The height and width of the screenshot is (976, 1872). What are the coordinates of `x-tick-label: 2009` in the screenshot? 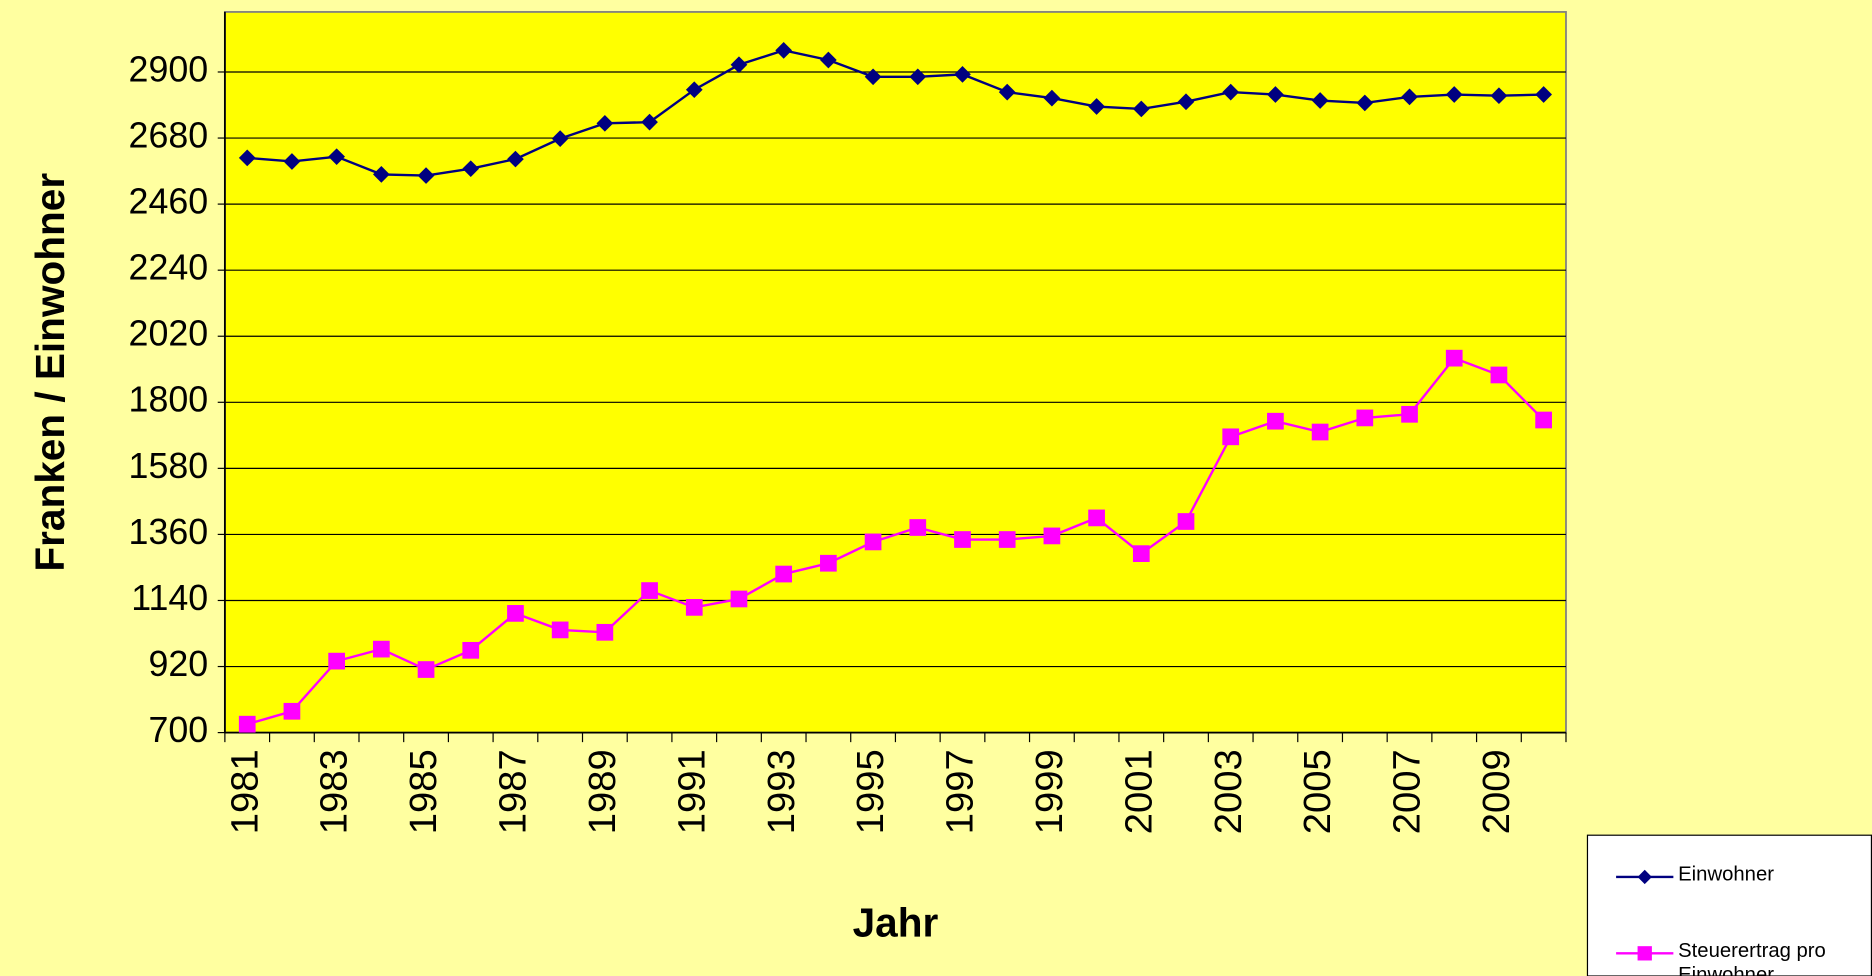 It's located at (1496, 791).